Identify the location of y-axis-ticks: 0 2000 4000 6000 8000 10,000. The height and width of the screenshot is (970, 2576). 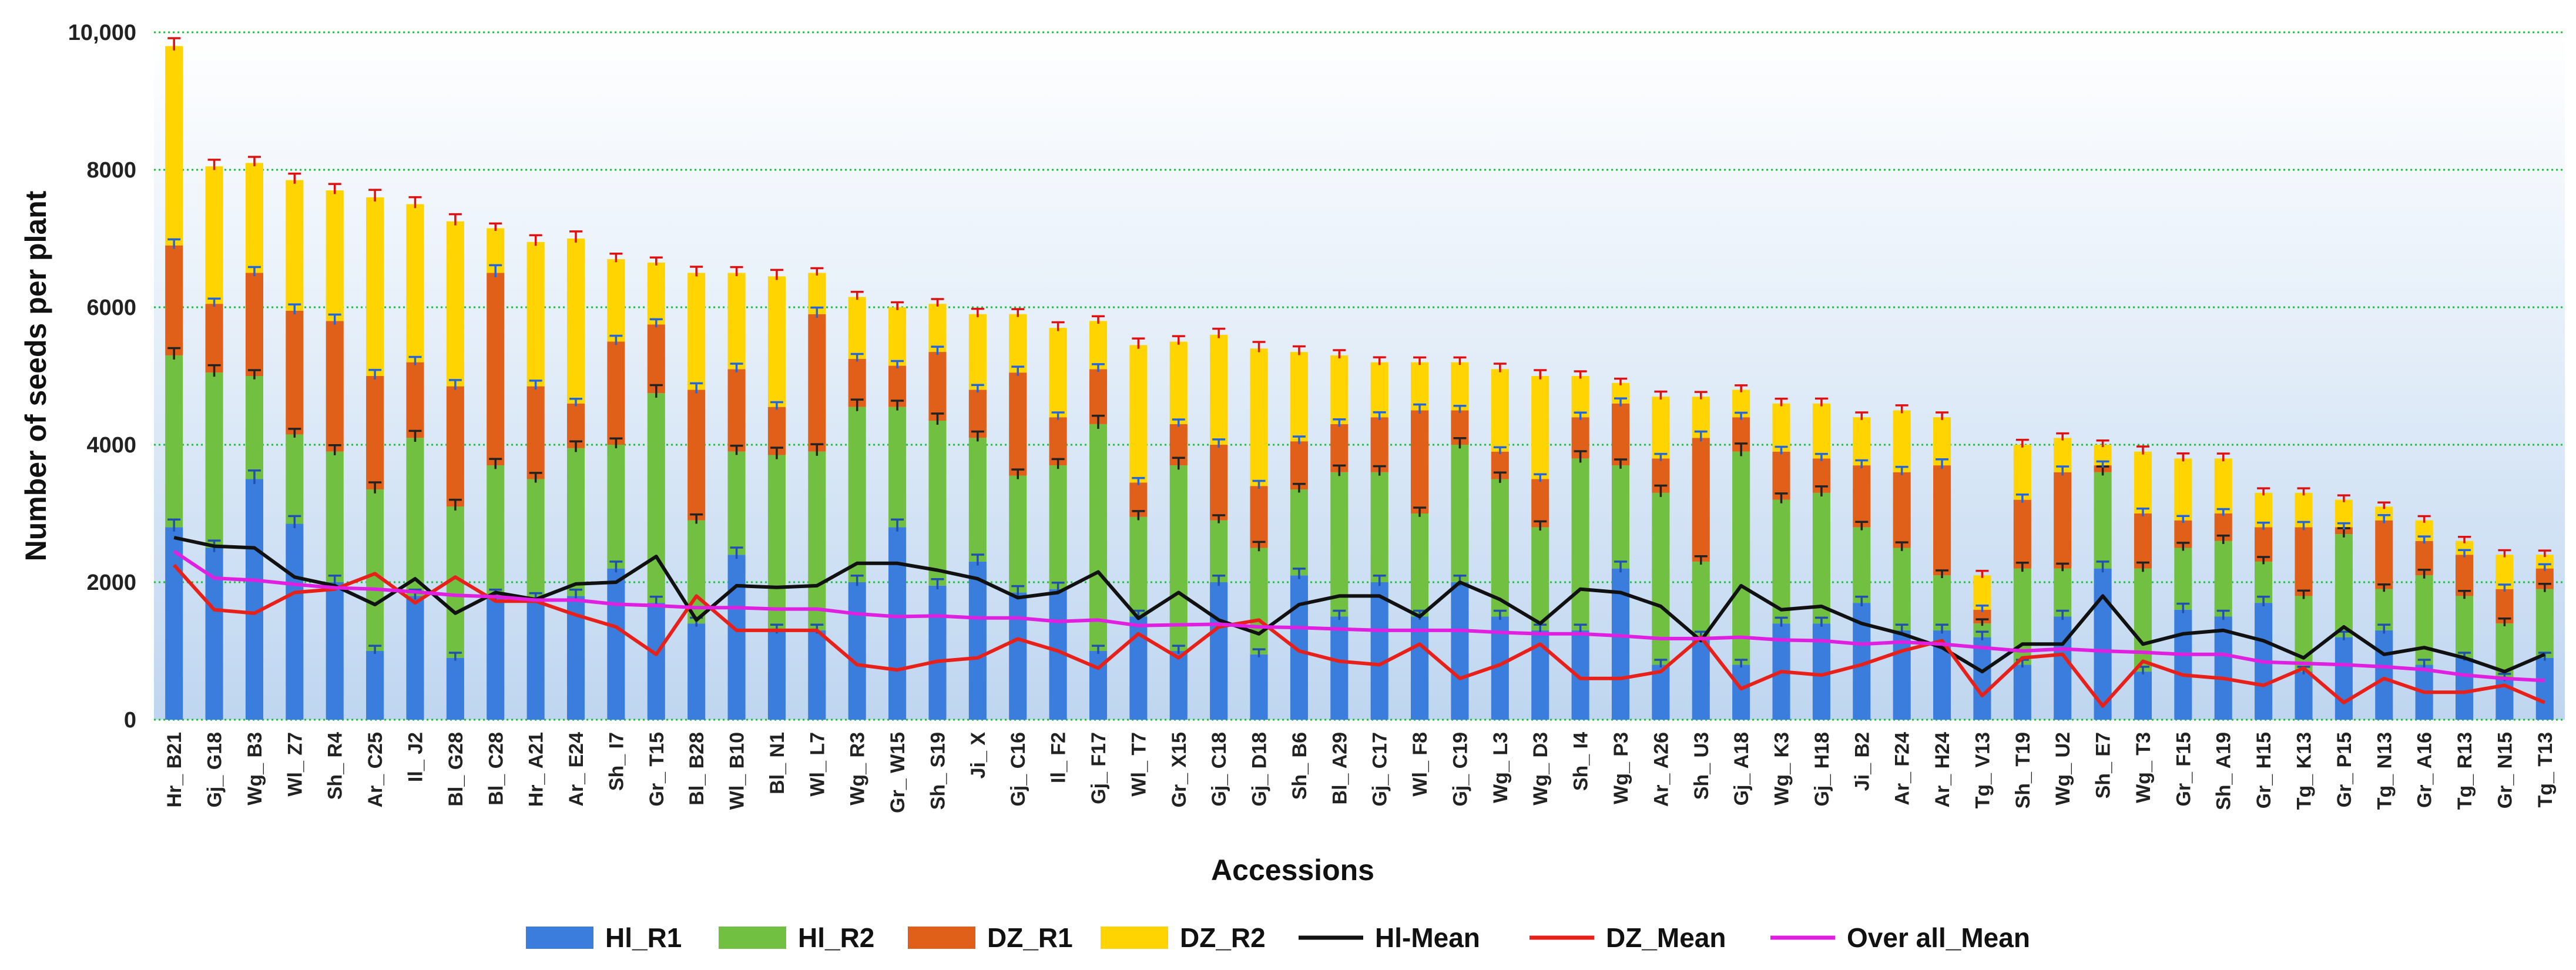
(102, 377).